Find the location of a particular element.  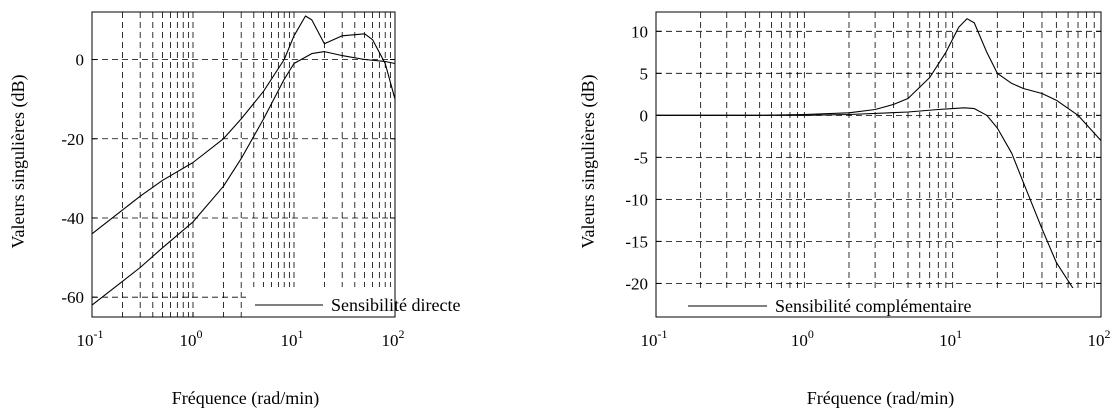

y-tick-label: -10 is located at coordinates (636, 199).